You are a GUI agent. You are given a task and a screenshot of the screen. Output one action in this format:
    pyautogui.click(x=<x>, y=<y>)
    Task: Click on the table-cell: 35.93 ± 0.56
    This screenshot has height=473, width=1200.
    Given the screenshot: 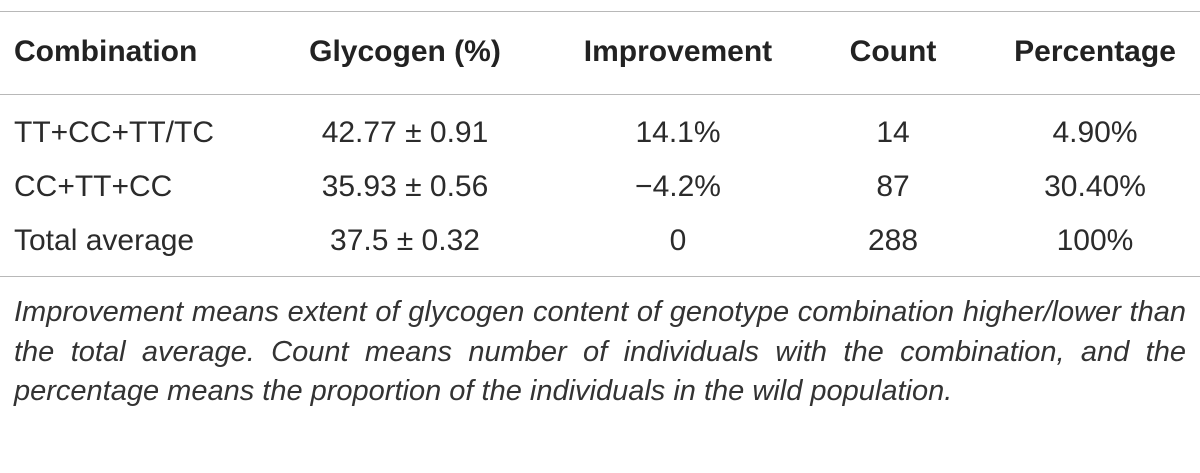 What is the action you would take?
    pyautogui.click(x=405, y=186)
    